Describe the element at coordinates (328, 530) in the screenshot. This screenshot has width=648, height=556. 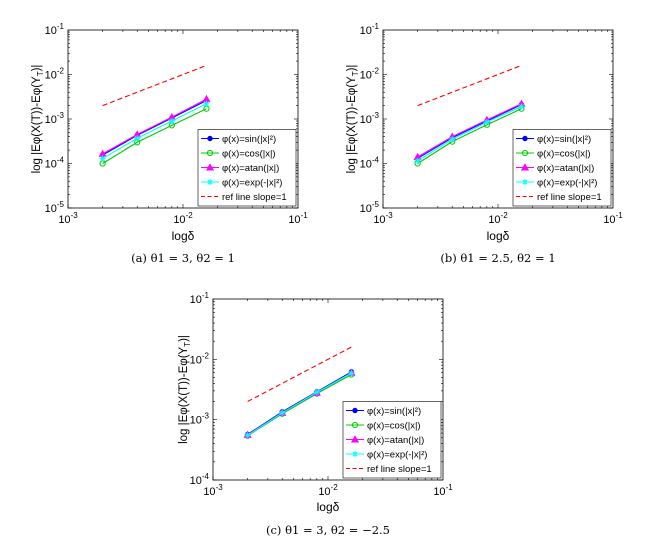
I see `caption: (c) θ1 = 3, θ2 = −2.5` at that location.